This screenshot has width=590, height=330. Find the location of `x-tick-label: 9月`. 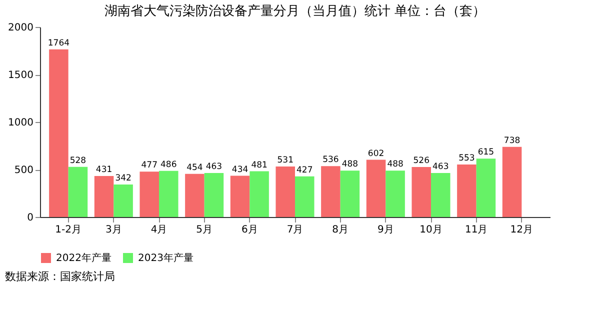

x-tick-label: 9月 is located at coordinates (385, 230).